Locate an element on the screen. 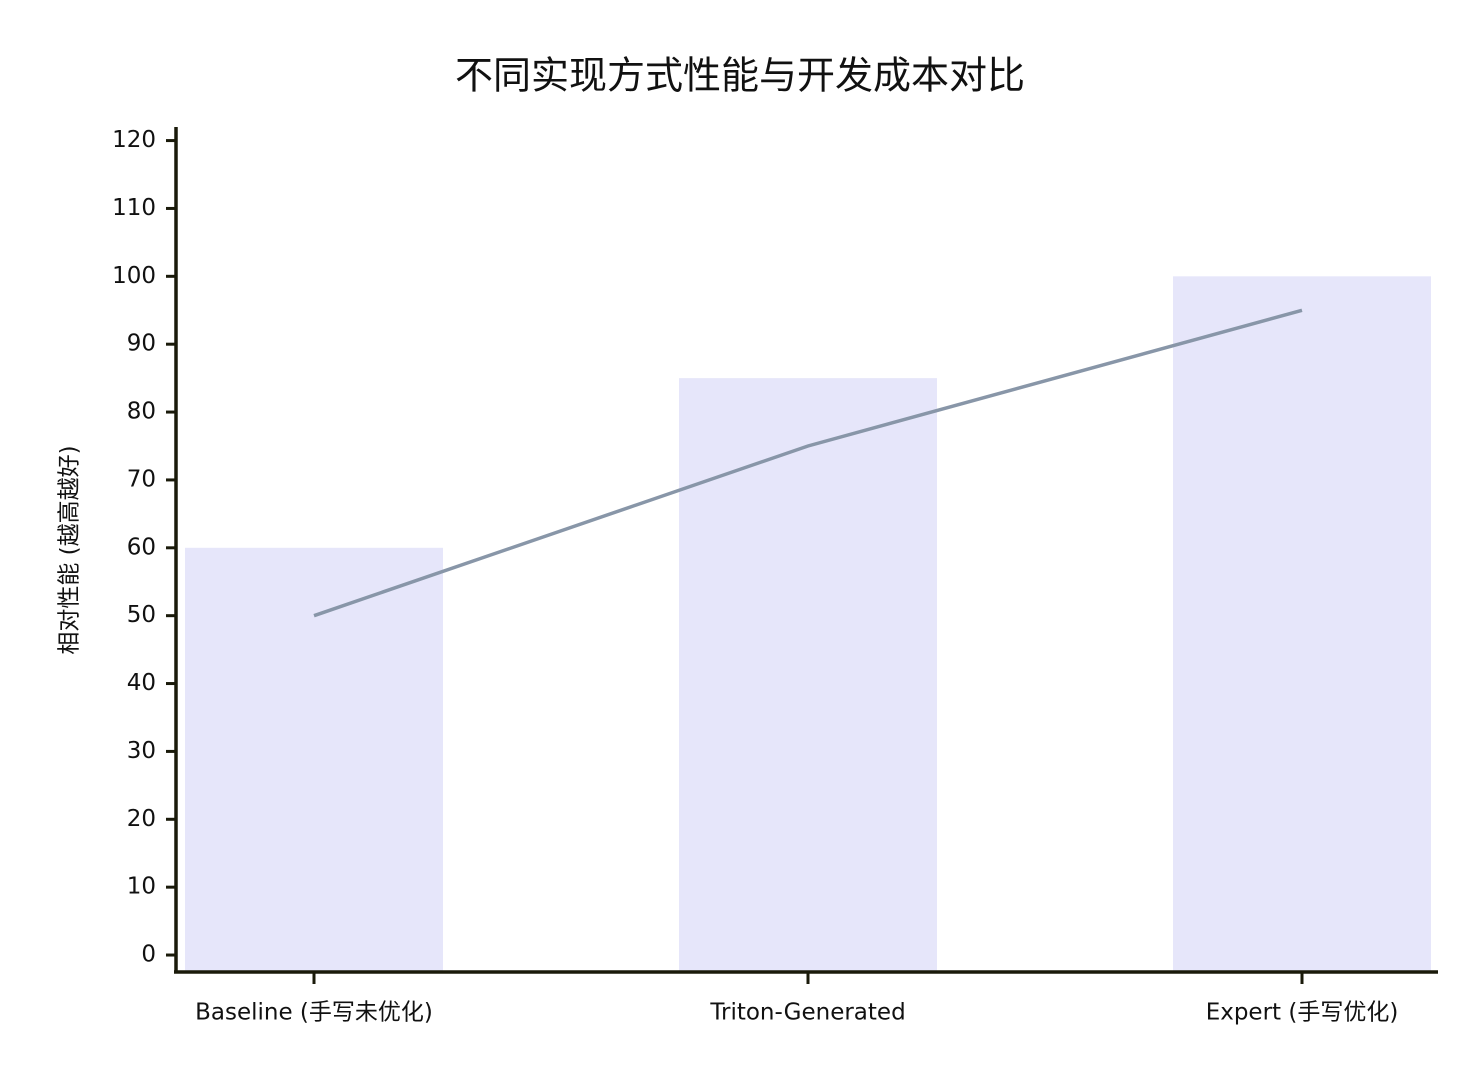  y-tick-label: 110 is located at coordinates (134, 208).